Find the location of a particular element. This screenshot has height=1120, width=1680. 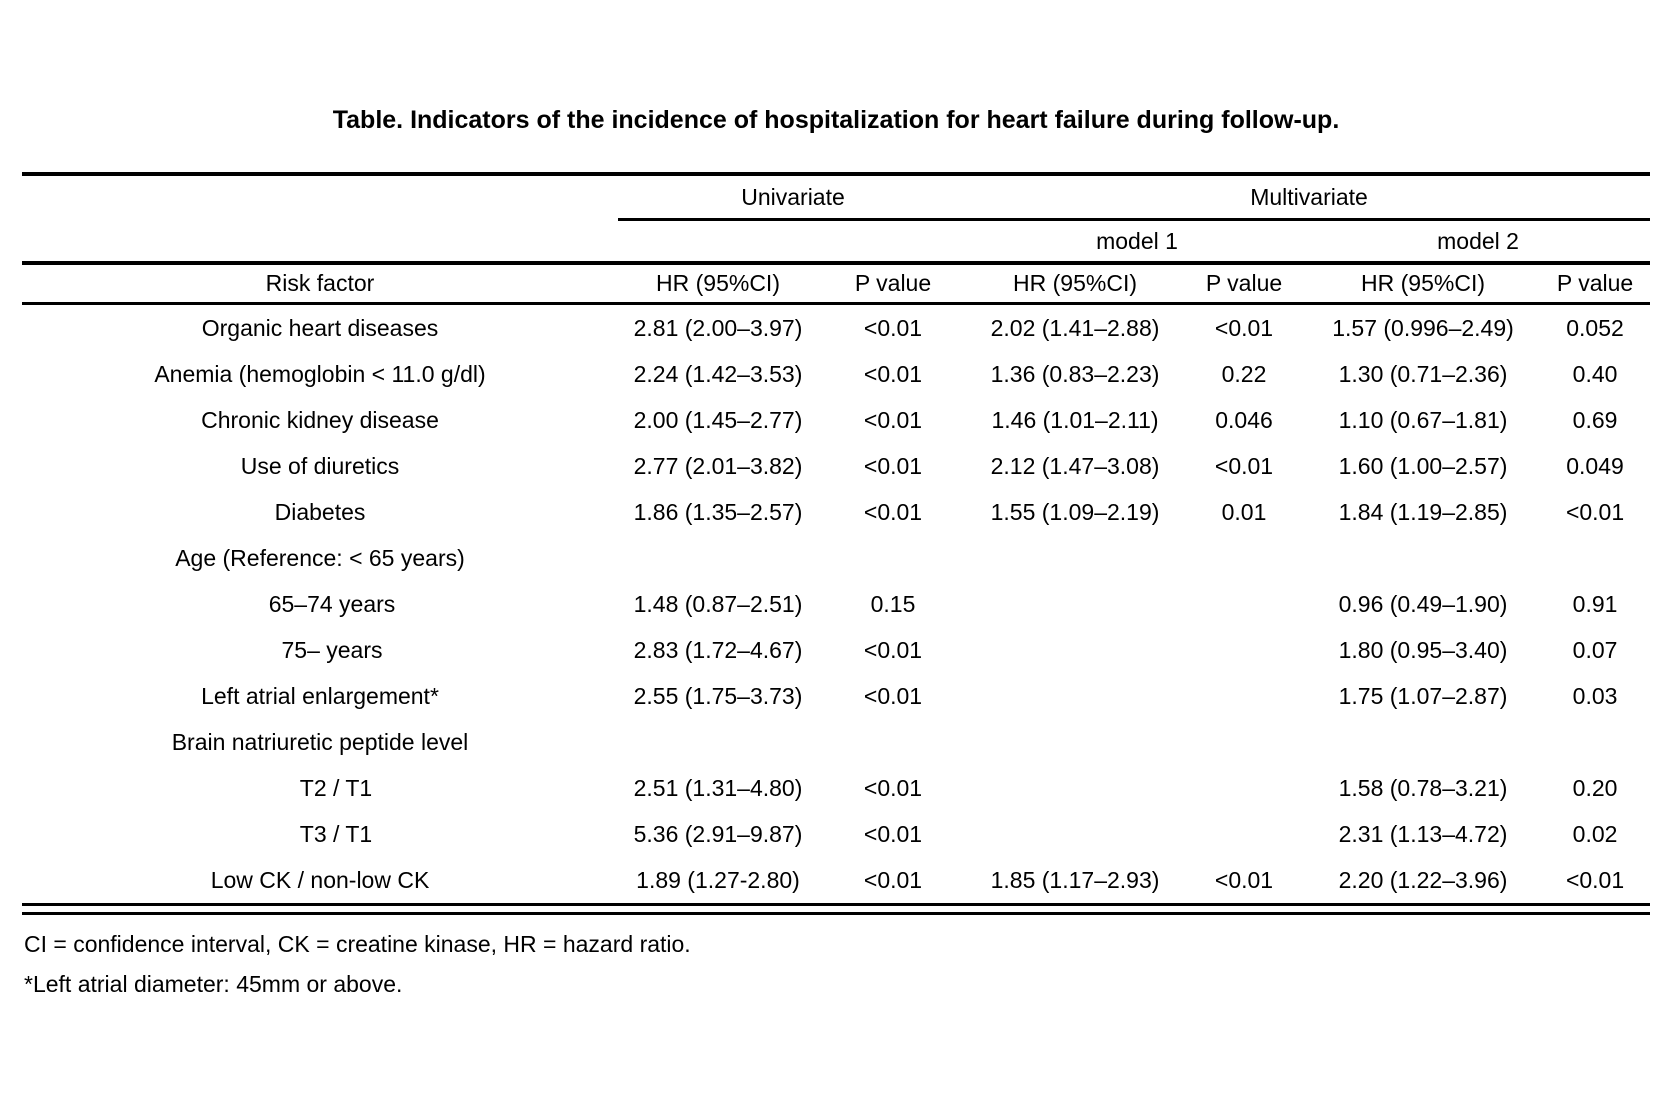

uni-hr-cell: 1.86 (1.35–2.57) is located at coordinates (718, 511).